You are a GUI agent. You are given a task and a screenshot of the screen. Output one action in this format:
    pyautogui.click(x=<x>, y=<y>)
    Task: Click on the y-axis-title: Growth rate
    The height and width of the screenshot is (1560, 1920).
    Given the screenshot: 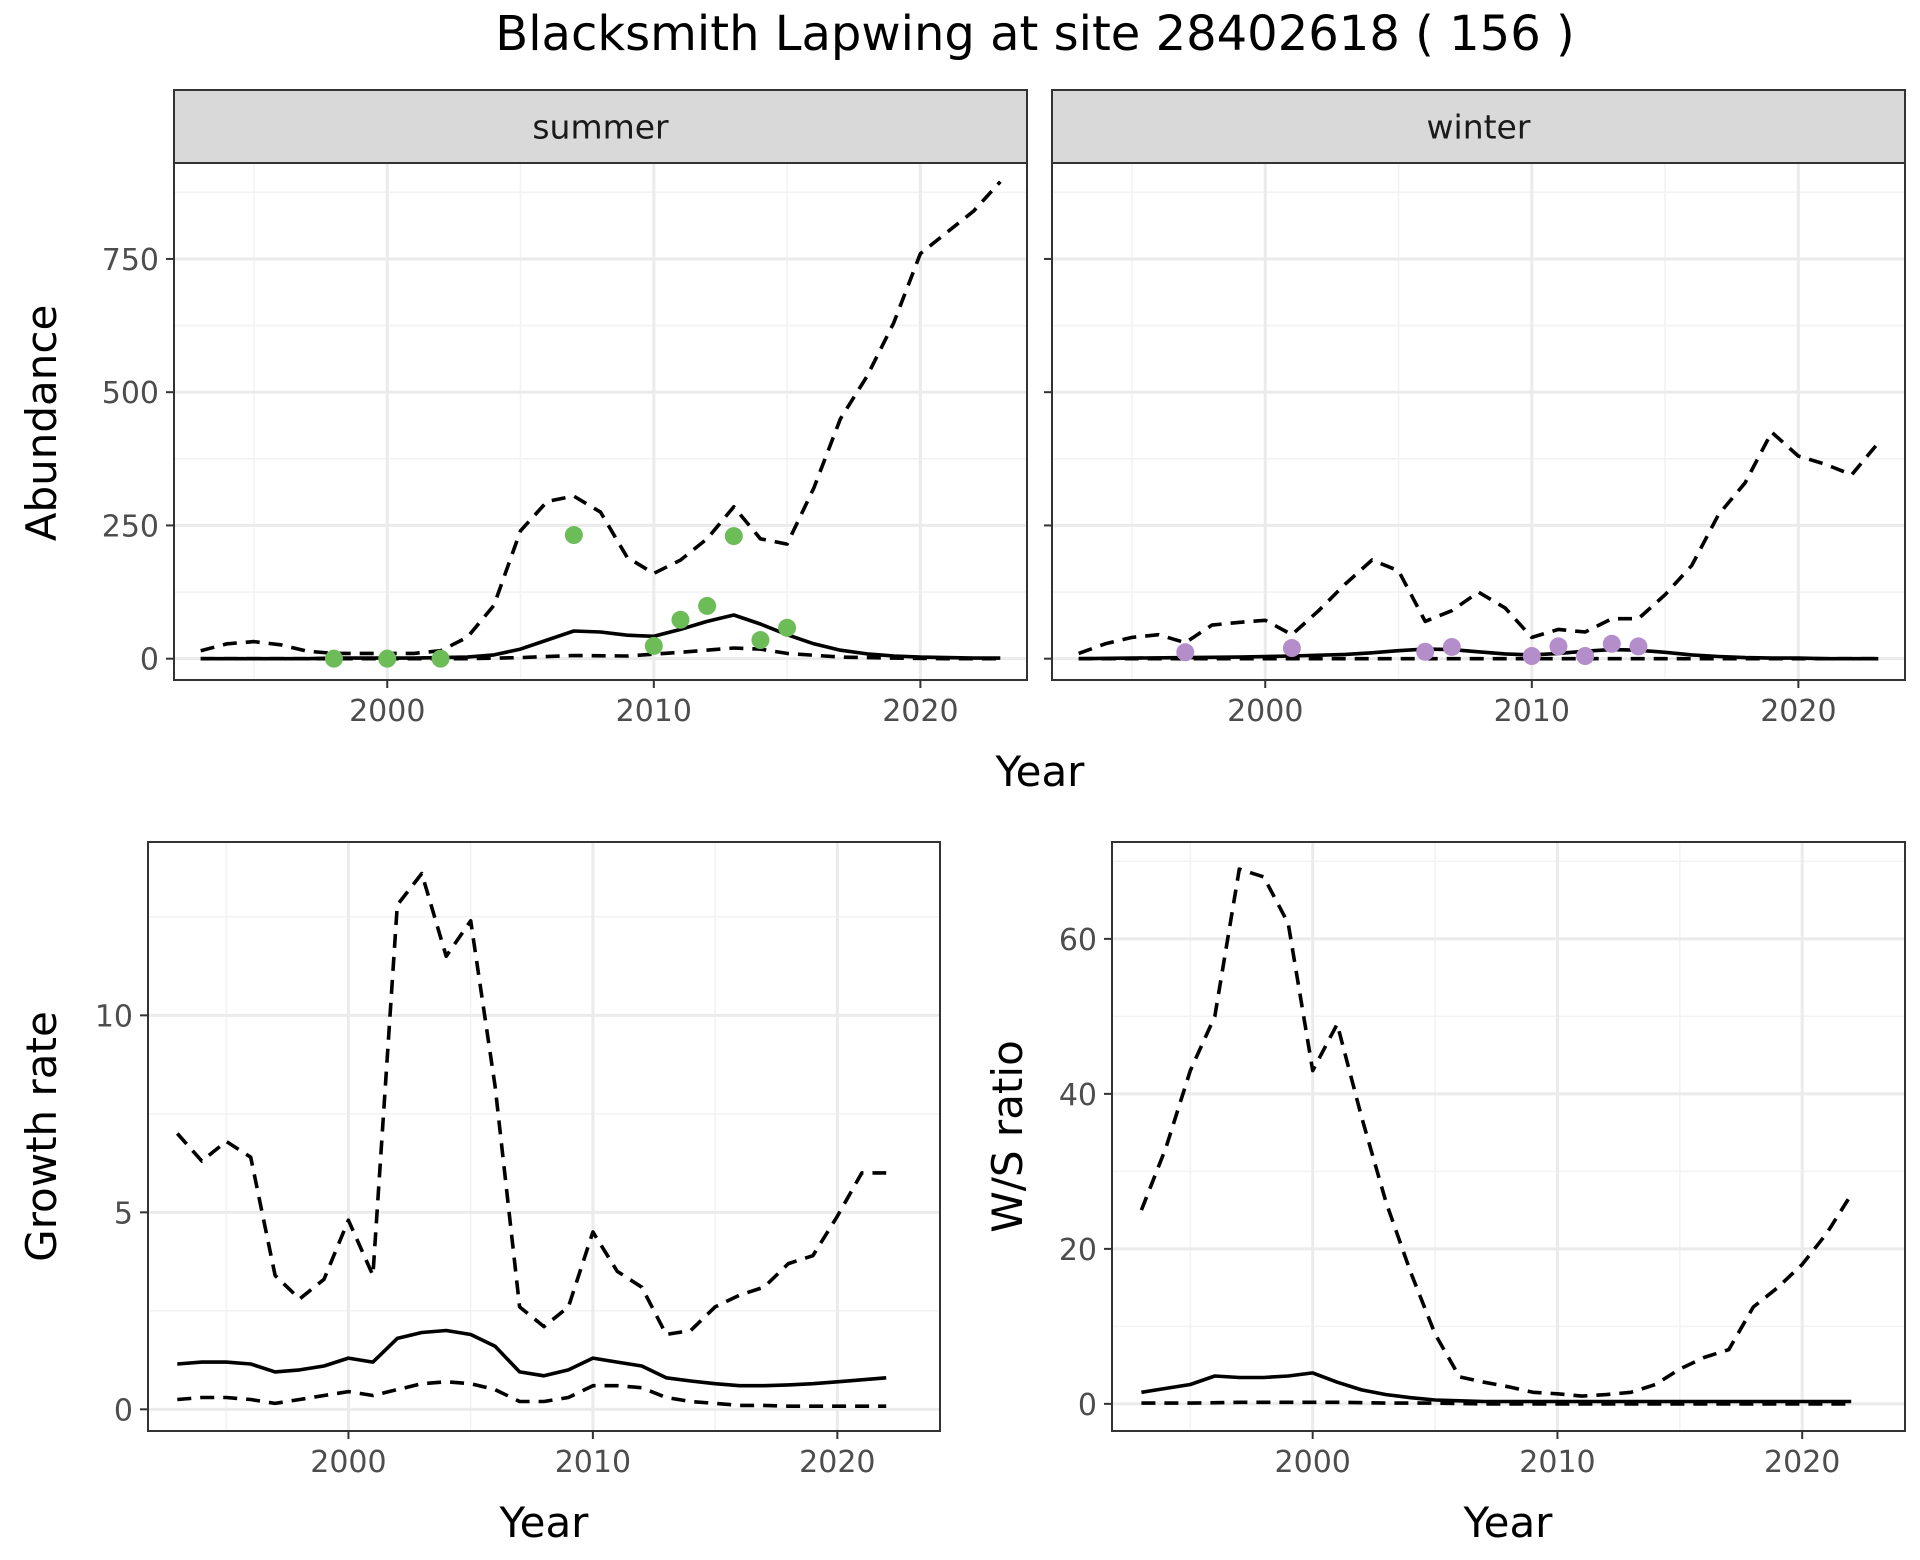 What is the action you would take?
    pyautogui.click(x=41, y=1136)
    